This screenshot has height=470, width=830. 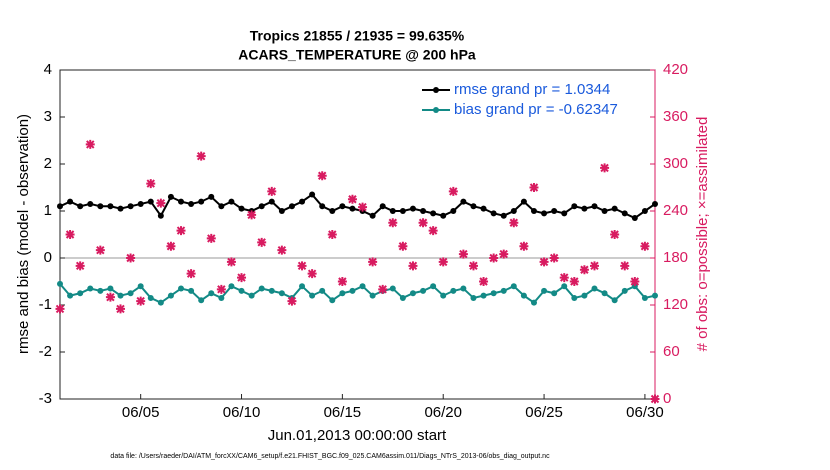 What do you see at coordinates (675, 69) in the screenshot?
I see `y2-tick-label: 420` at bounding box center [675, 69].